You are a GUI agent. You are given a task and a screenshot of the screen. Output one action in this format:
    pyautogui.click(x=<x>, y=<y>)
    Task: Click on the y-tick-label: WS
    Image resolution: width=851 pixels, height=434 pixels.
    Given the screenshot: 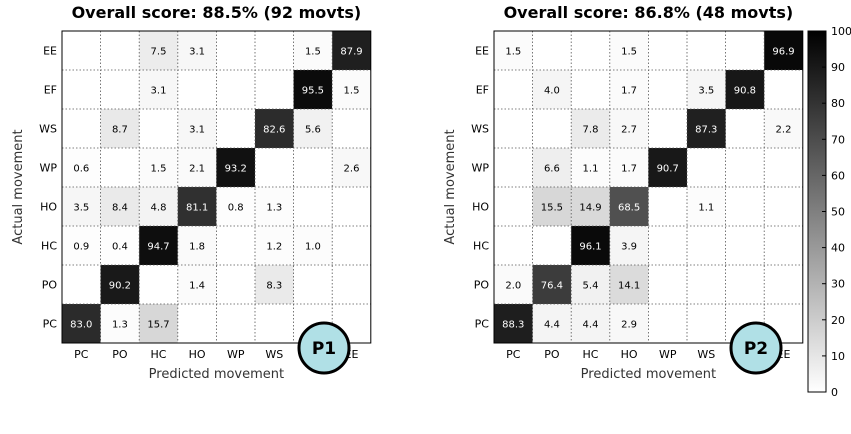 What is the action you would take?
    pyautogui.click(x=48, y=129)
    